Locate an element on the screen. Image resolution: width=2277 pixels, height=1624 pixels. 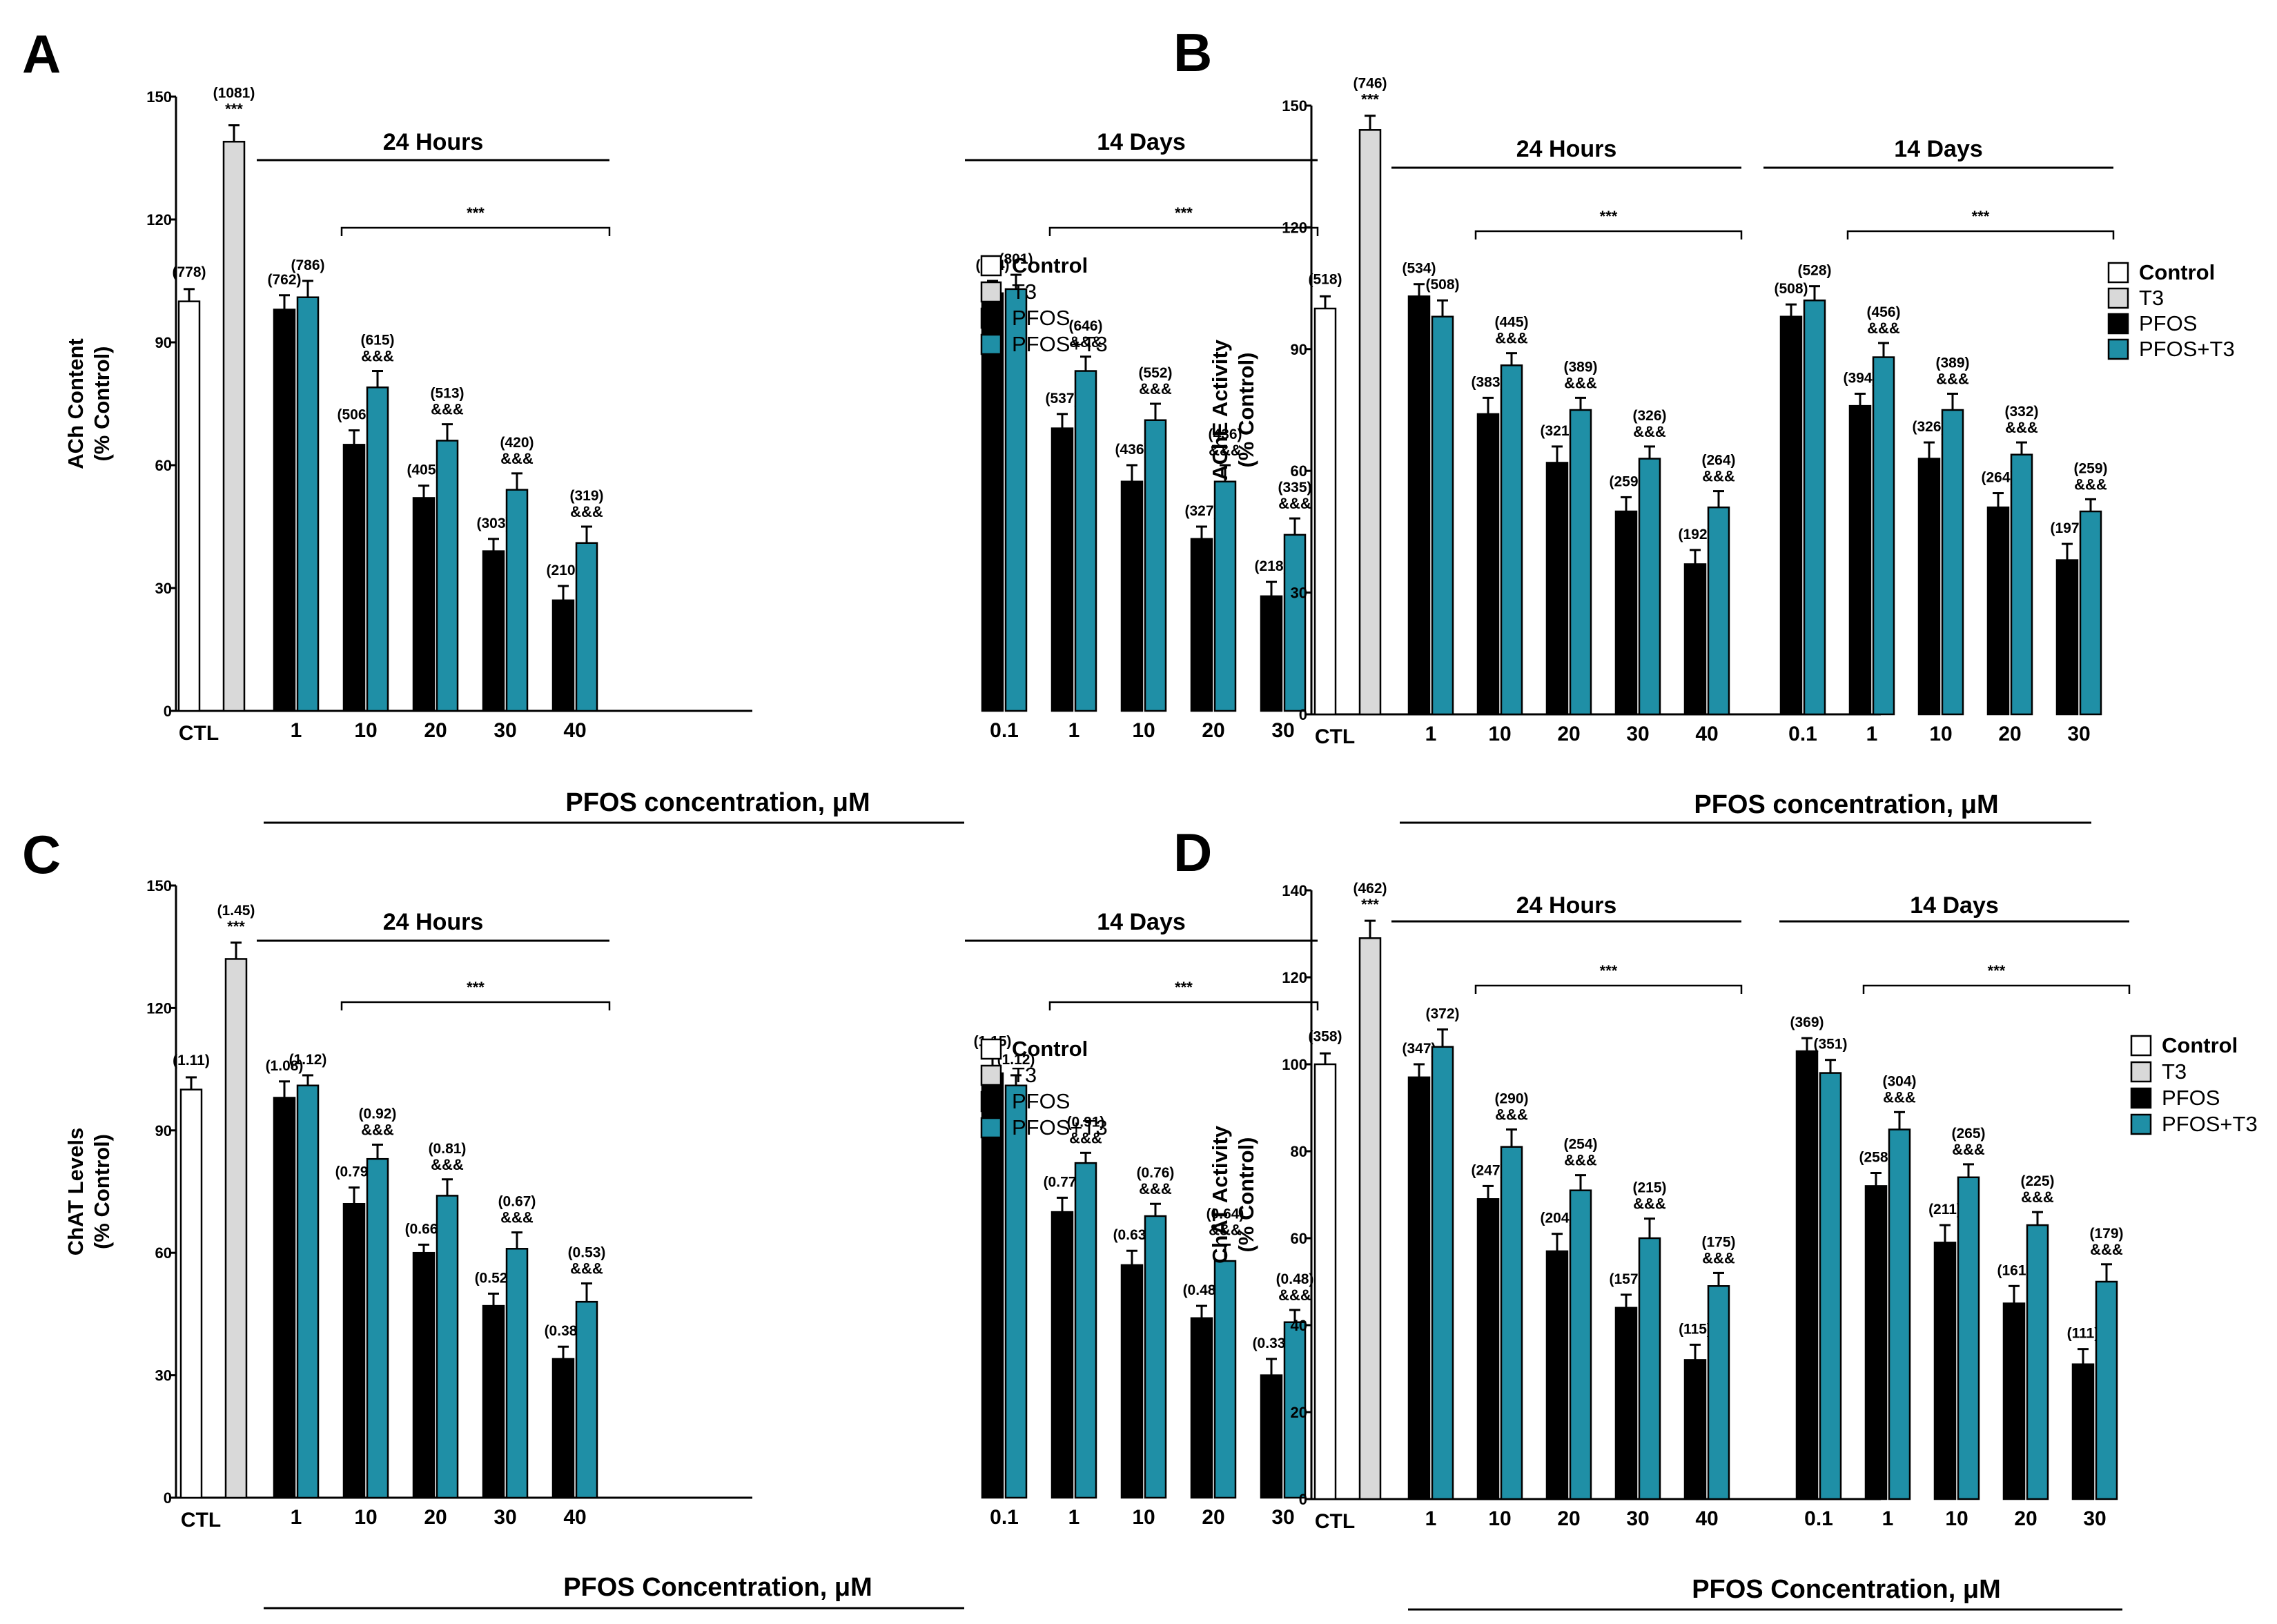
data-label: (111) is located at coordinates (2083, 1334).